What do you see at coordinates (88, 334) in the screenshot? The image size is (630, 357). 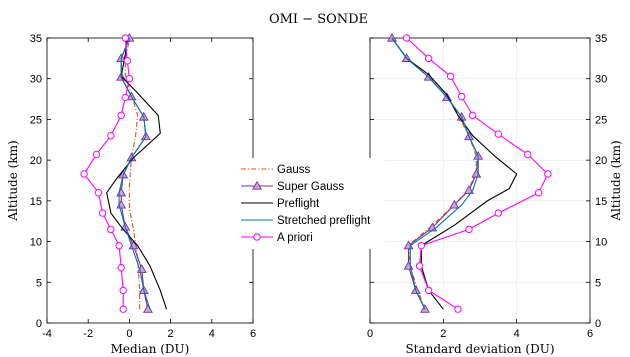 I see `x-tick-label: -2` at bounding box center [88, 334].